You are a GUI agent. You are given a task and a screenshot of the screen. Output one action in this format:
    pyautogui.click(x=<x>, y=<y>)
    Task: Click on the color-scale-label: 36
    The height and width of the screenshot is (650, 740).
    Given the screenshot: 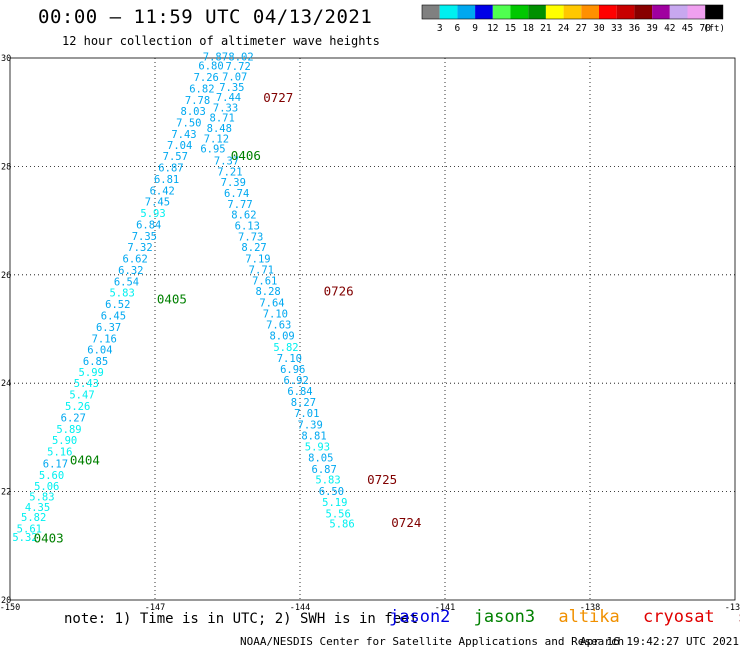 What is the action you would take?
    pyautogui.click(x=635, y=28)
    